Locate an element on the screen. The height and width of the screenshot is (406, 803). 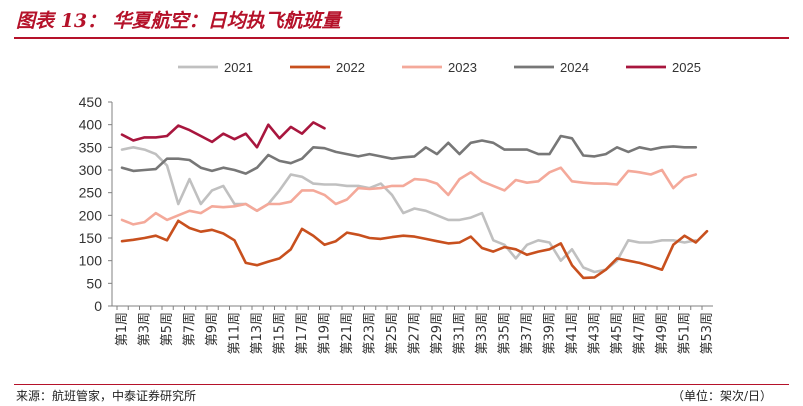
x-tick-label: 第27周 is located at coordinates (415, 333).